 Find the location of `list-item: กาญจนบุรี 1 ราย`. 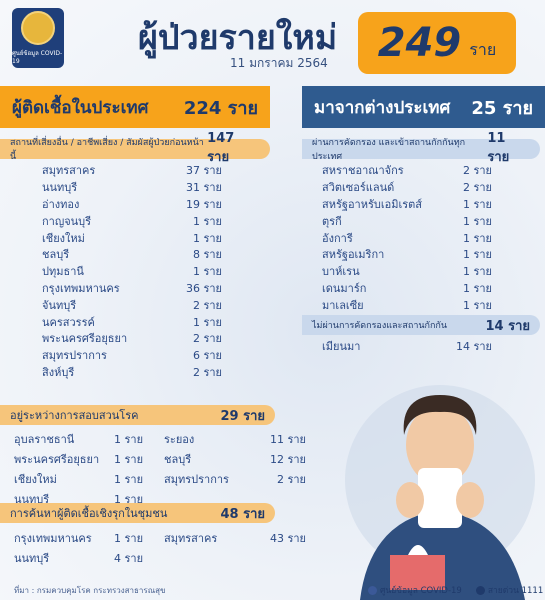

list-item: กาญจนบุรี 1 ราย is located at coordinates (137, 220).